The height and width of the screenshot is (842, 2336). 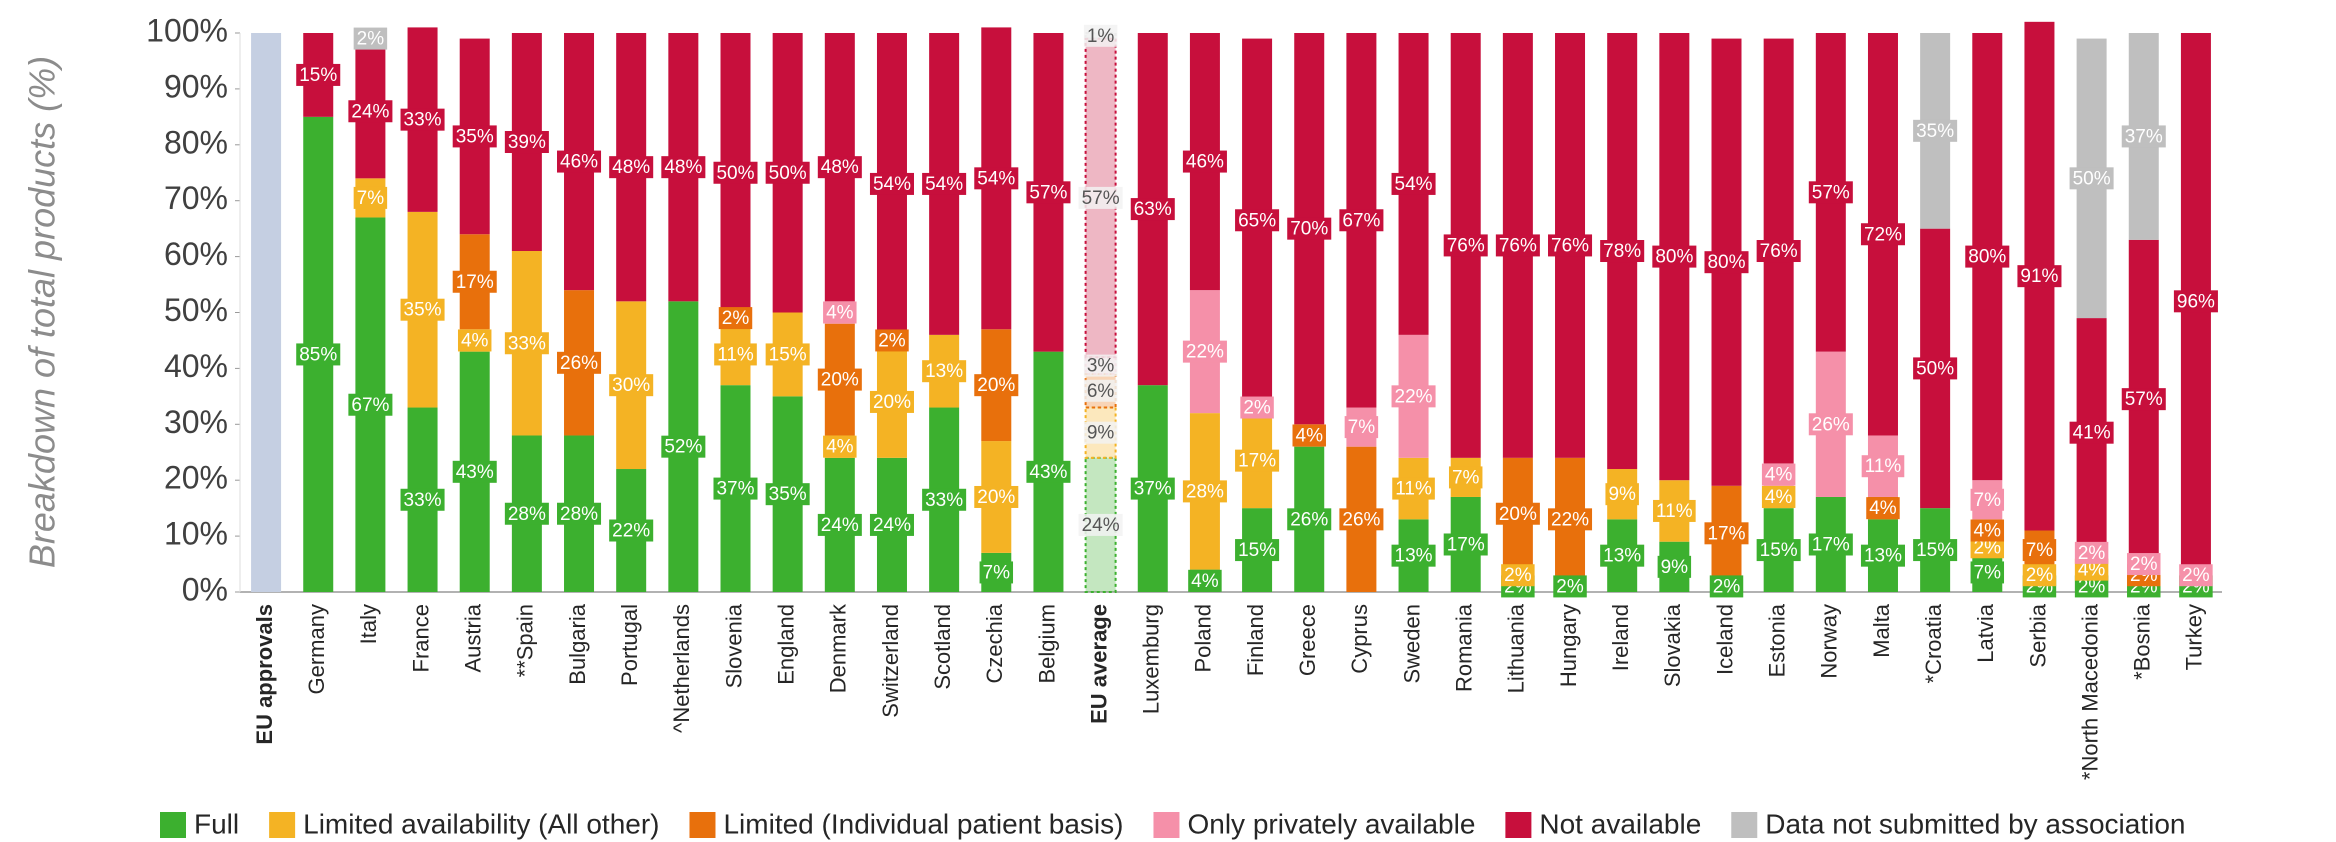 I want to click on data-label: 15%, so click(x=787, y=354).